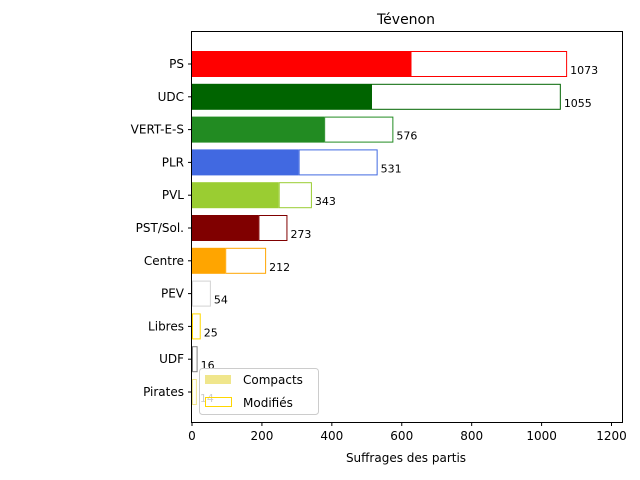 Image resolution: width=640 pixels, height=480 pixels. What do you see at coordinates (221, 300) in the screenshot?
I see `value-label-pev: 54` at bounding box center [221, 300].